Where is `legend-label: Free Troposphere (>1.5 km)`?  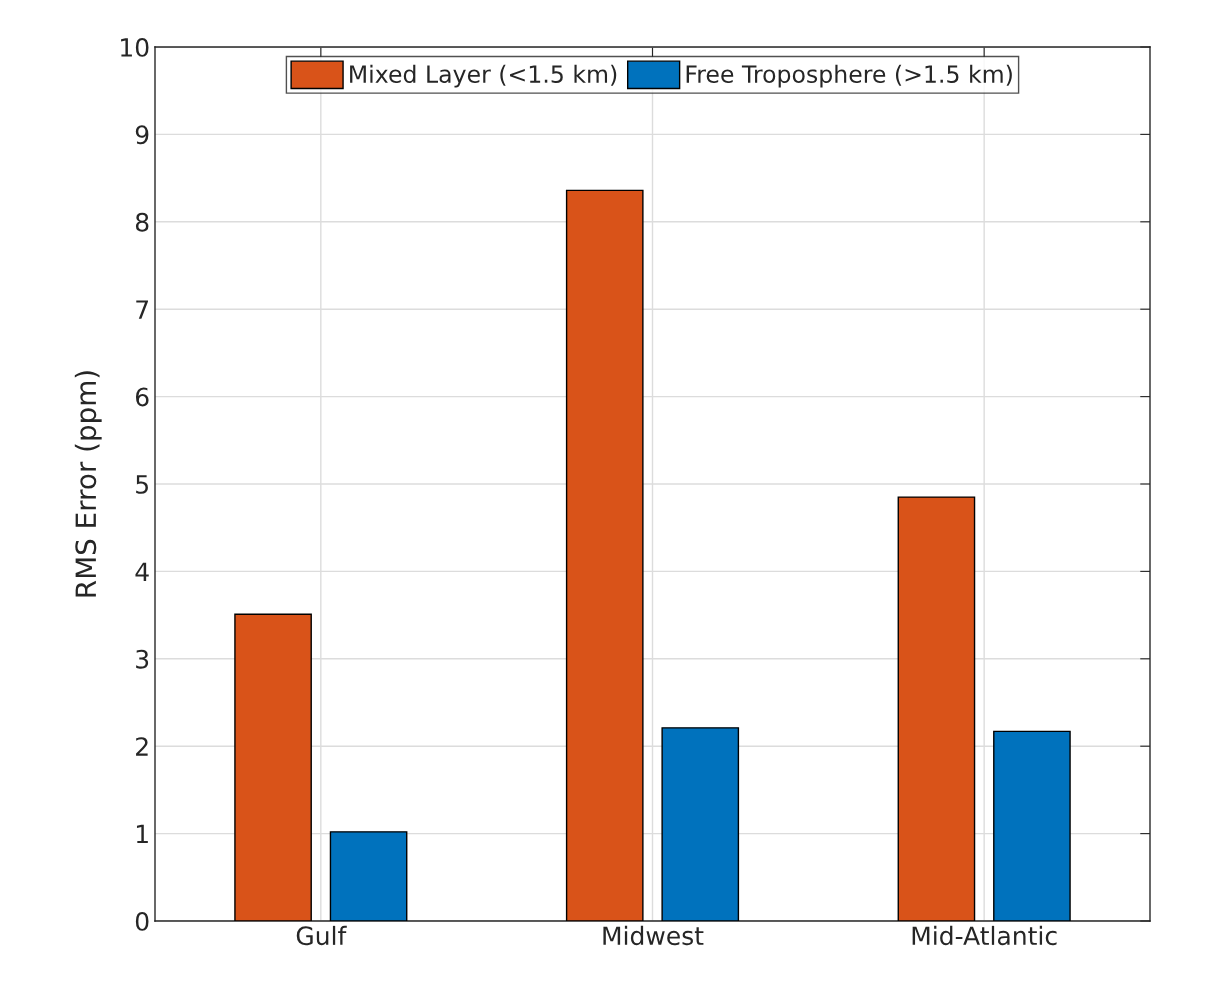 legend-label: Free Troposphere (>1.5 km) is located at coordinates (849, 76).